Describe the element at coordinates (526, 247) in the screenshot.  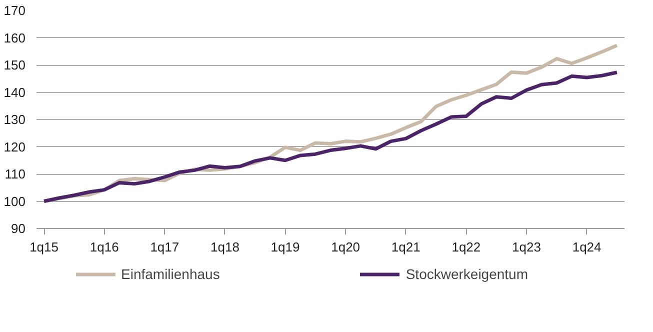
I see `x-tick-label: 1q23` at that location.